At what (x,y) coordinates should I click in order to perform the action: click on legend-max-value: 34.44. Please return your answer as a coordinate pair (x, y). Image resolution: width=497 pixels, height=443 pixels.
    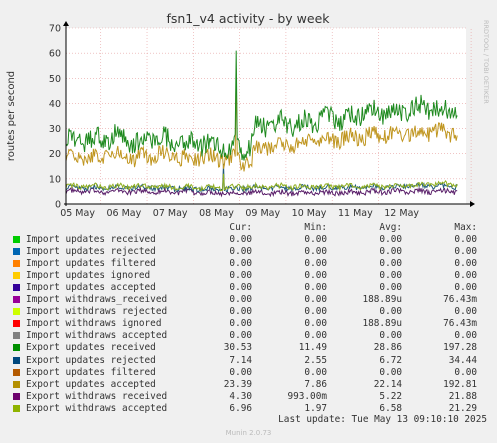
    Looking at the image, I should click on (462, 360).